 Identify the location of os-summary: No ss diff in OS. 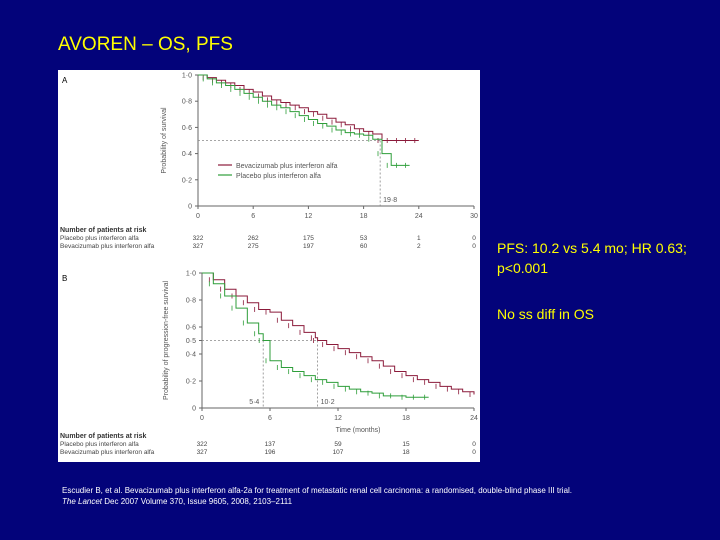
(546, 314).